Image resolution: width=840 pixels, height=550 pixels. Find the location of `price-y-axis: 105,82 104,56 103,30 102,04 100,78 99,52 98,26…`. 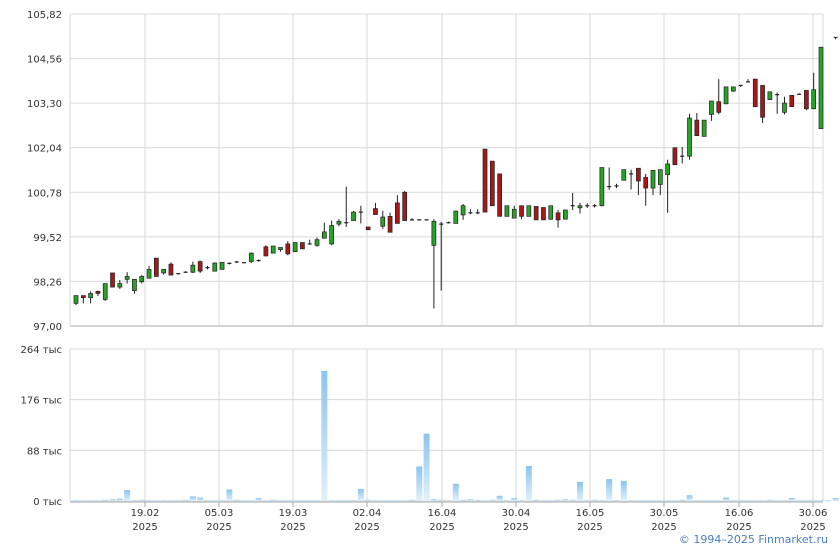

price-y-axis: 105,82 104,56 103,30 102,04 100,78 99,52 98,26… is located at coordinates (44, 171).